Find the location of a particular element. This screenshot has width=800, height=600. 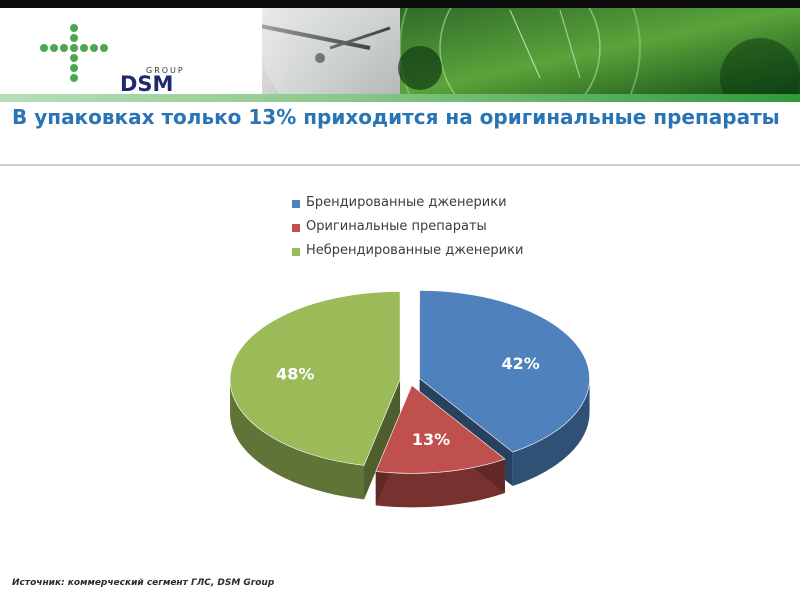

top-rule is located at coordinates (400, 4).